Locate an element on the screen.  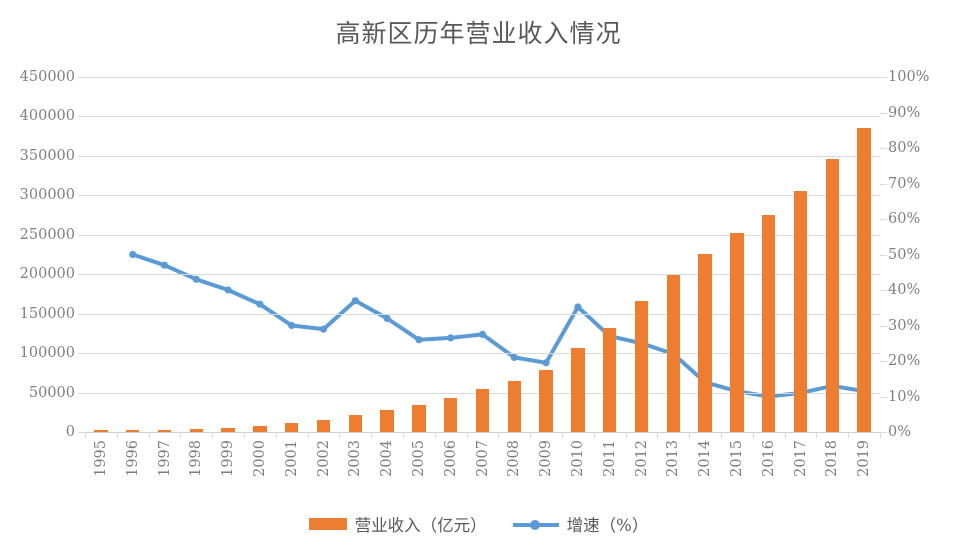
x-axis-tick-label: 2011 is located at coordinates (609, 458).